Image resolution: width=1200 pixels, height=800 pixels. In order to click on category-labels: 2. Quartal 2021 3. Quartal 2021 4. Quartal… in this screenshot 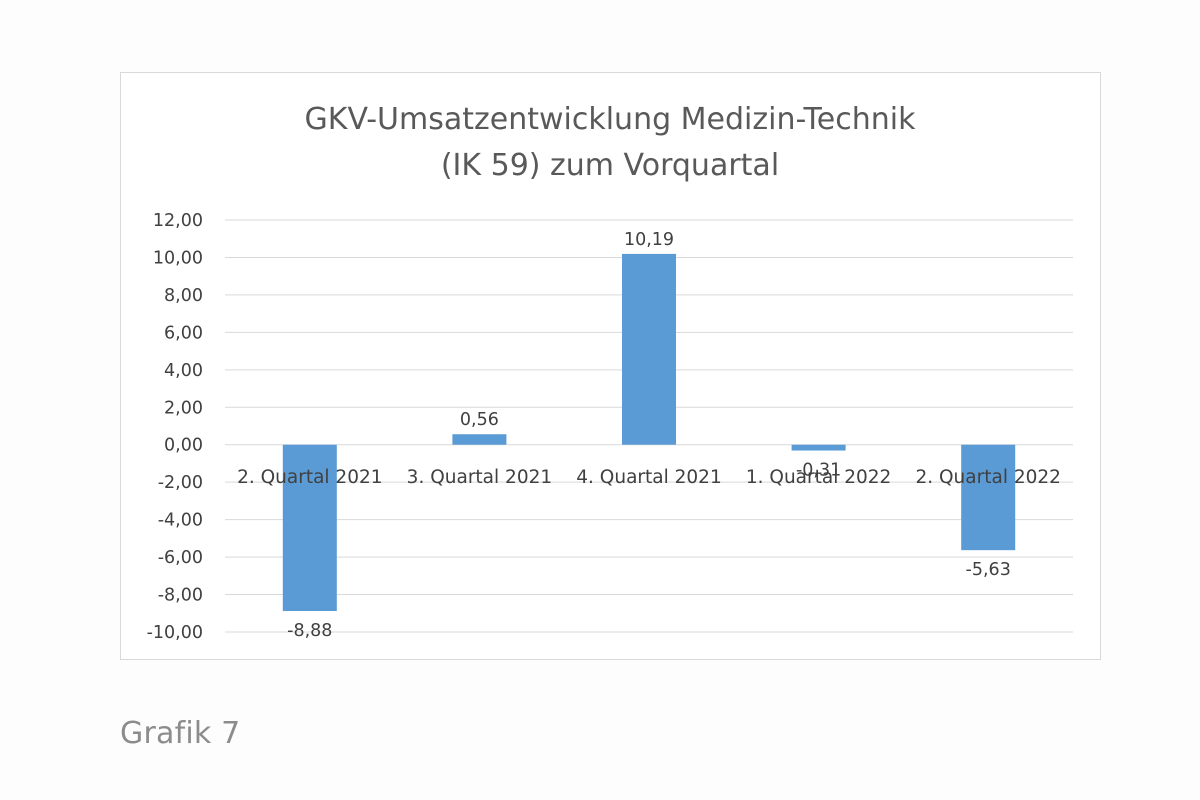, I will do `click(649, 477)`.